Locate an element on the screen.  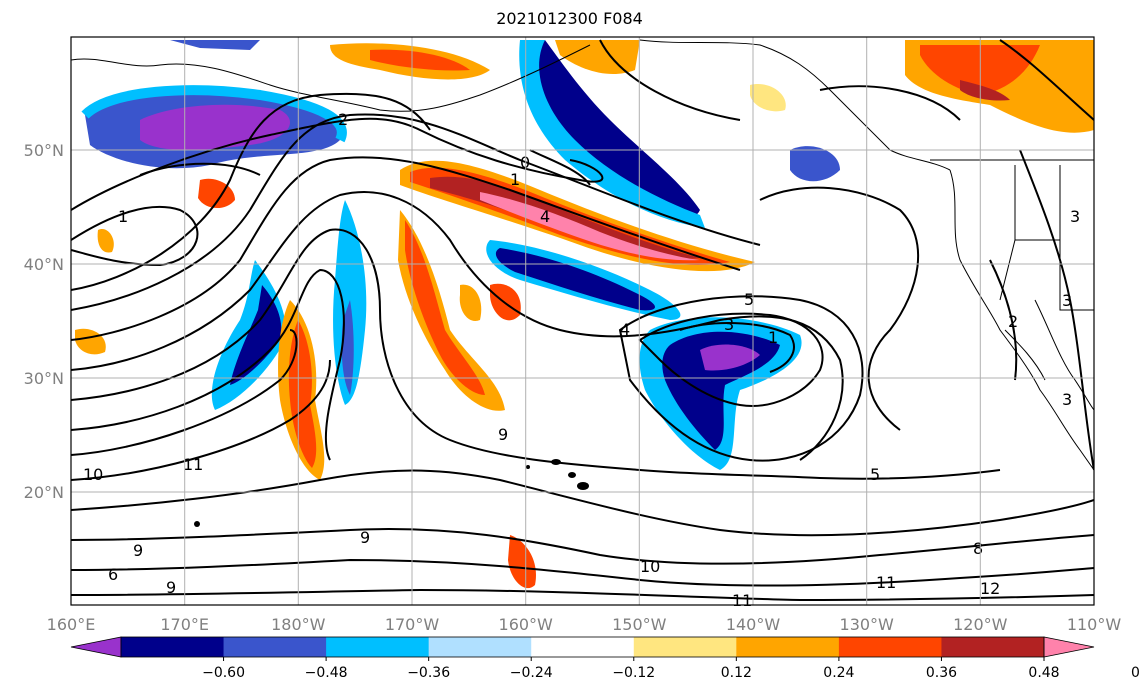
lon-tick-label: 150°W is located at coordinates (639, 624).